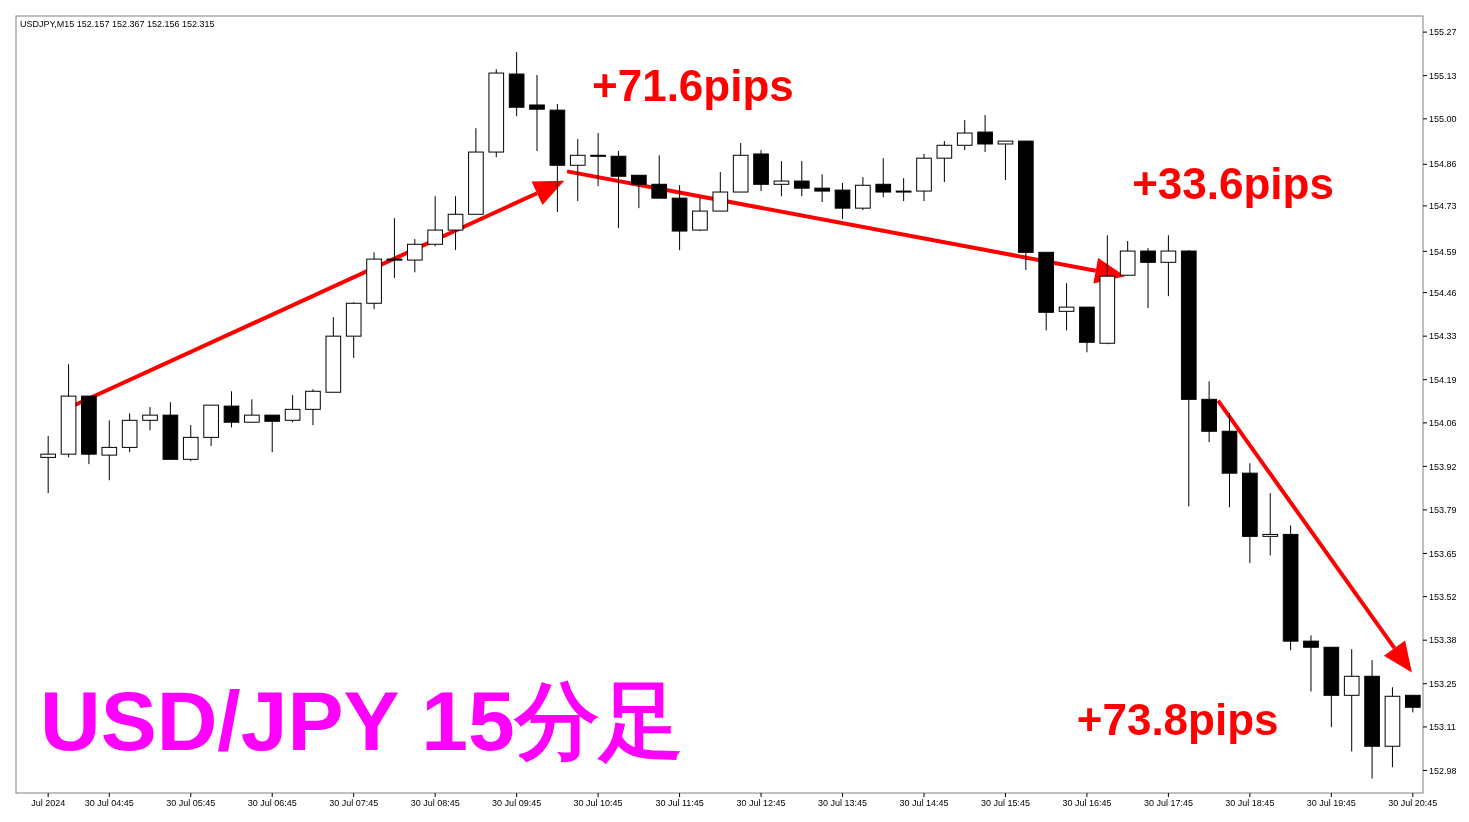  I want to click on y-tick-label: 155.00, so click(1443, 119).